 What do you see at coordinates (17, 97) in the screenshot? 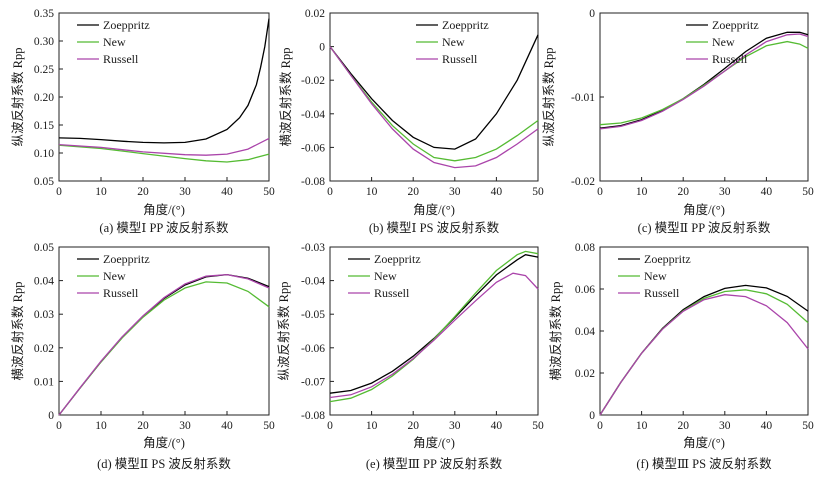
I see `y-axis-title: 纵波反射系数 Rpp` at bounding box center [17, 97].